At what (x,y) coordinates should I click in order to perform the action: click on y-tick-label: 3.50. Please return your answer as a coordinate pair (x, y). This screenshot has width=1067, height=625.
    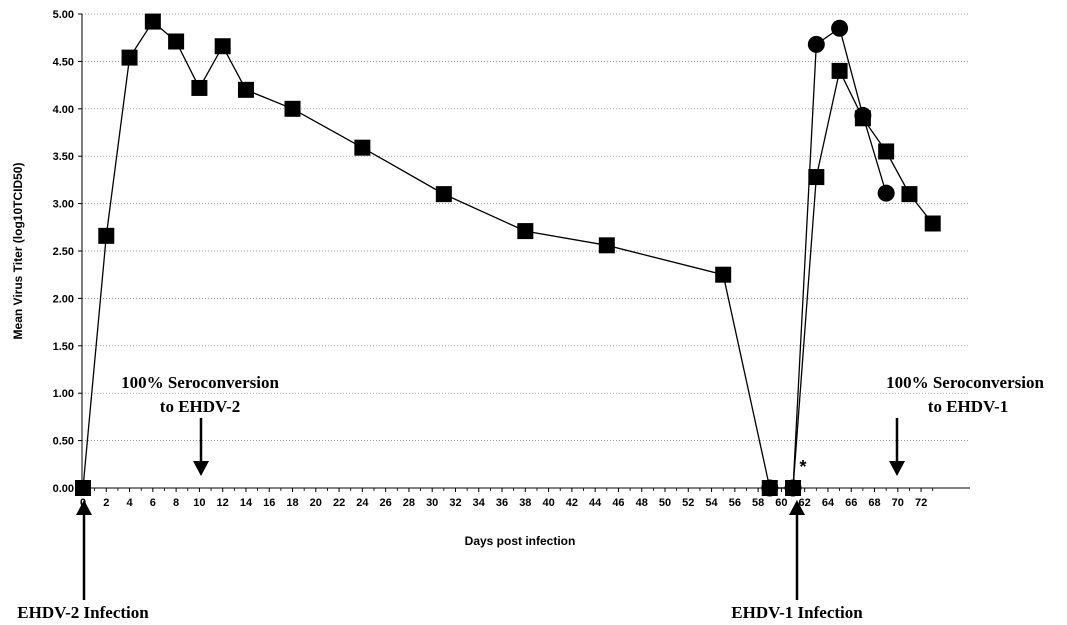
    Looking at the image, I should click on (63, 157).